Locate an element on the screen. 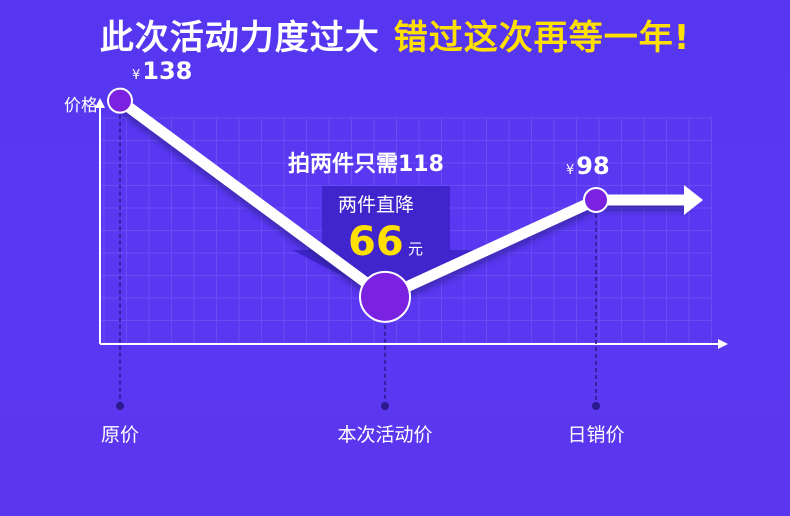  promo-subtitle: 两件直降 is located at coordinates (376, 205).